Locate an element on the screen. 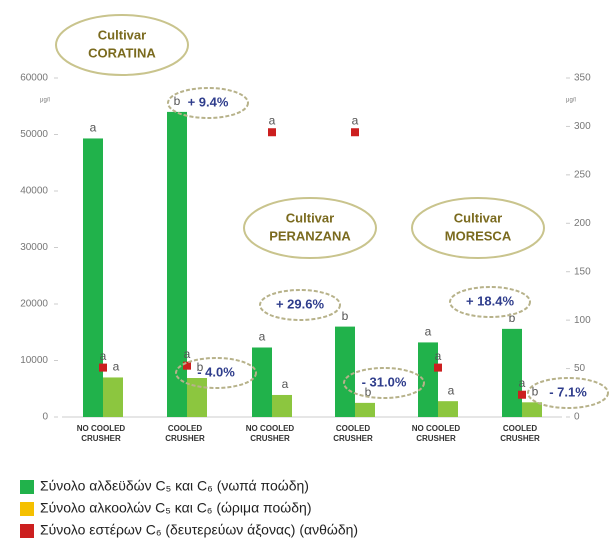 This screenshot has height=540, width=614. annotation: - 31.0% is located at coordinates (384, 381).